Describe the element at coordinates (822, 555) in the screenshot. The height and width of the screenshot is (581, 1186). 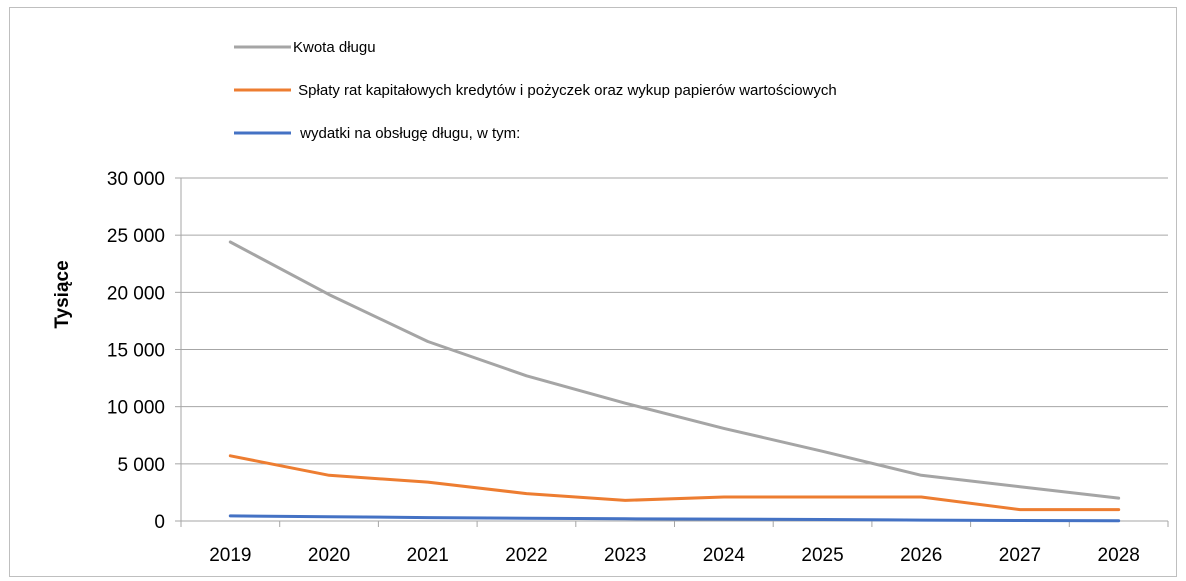
I see `x-tick-label: 2025` at that location.